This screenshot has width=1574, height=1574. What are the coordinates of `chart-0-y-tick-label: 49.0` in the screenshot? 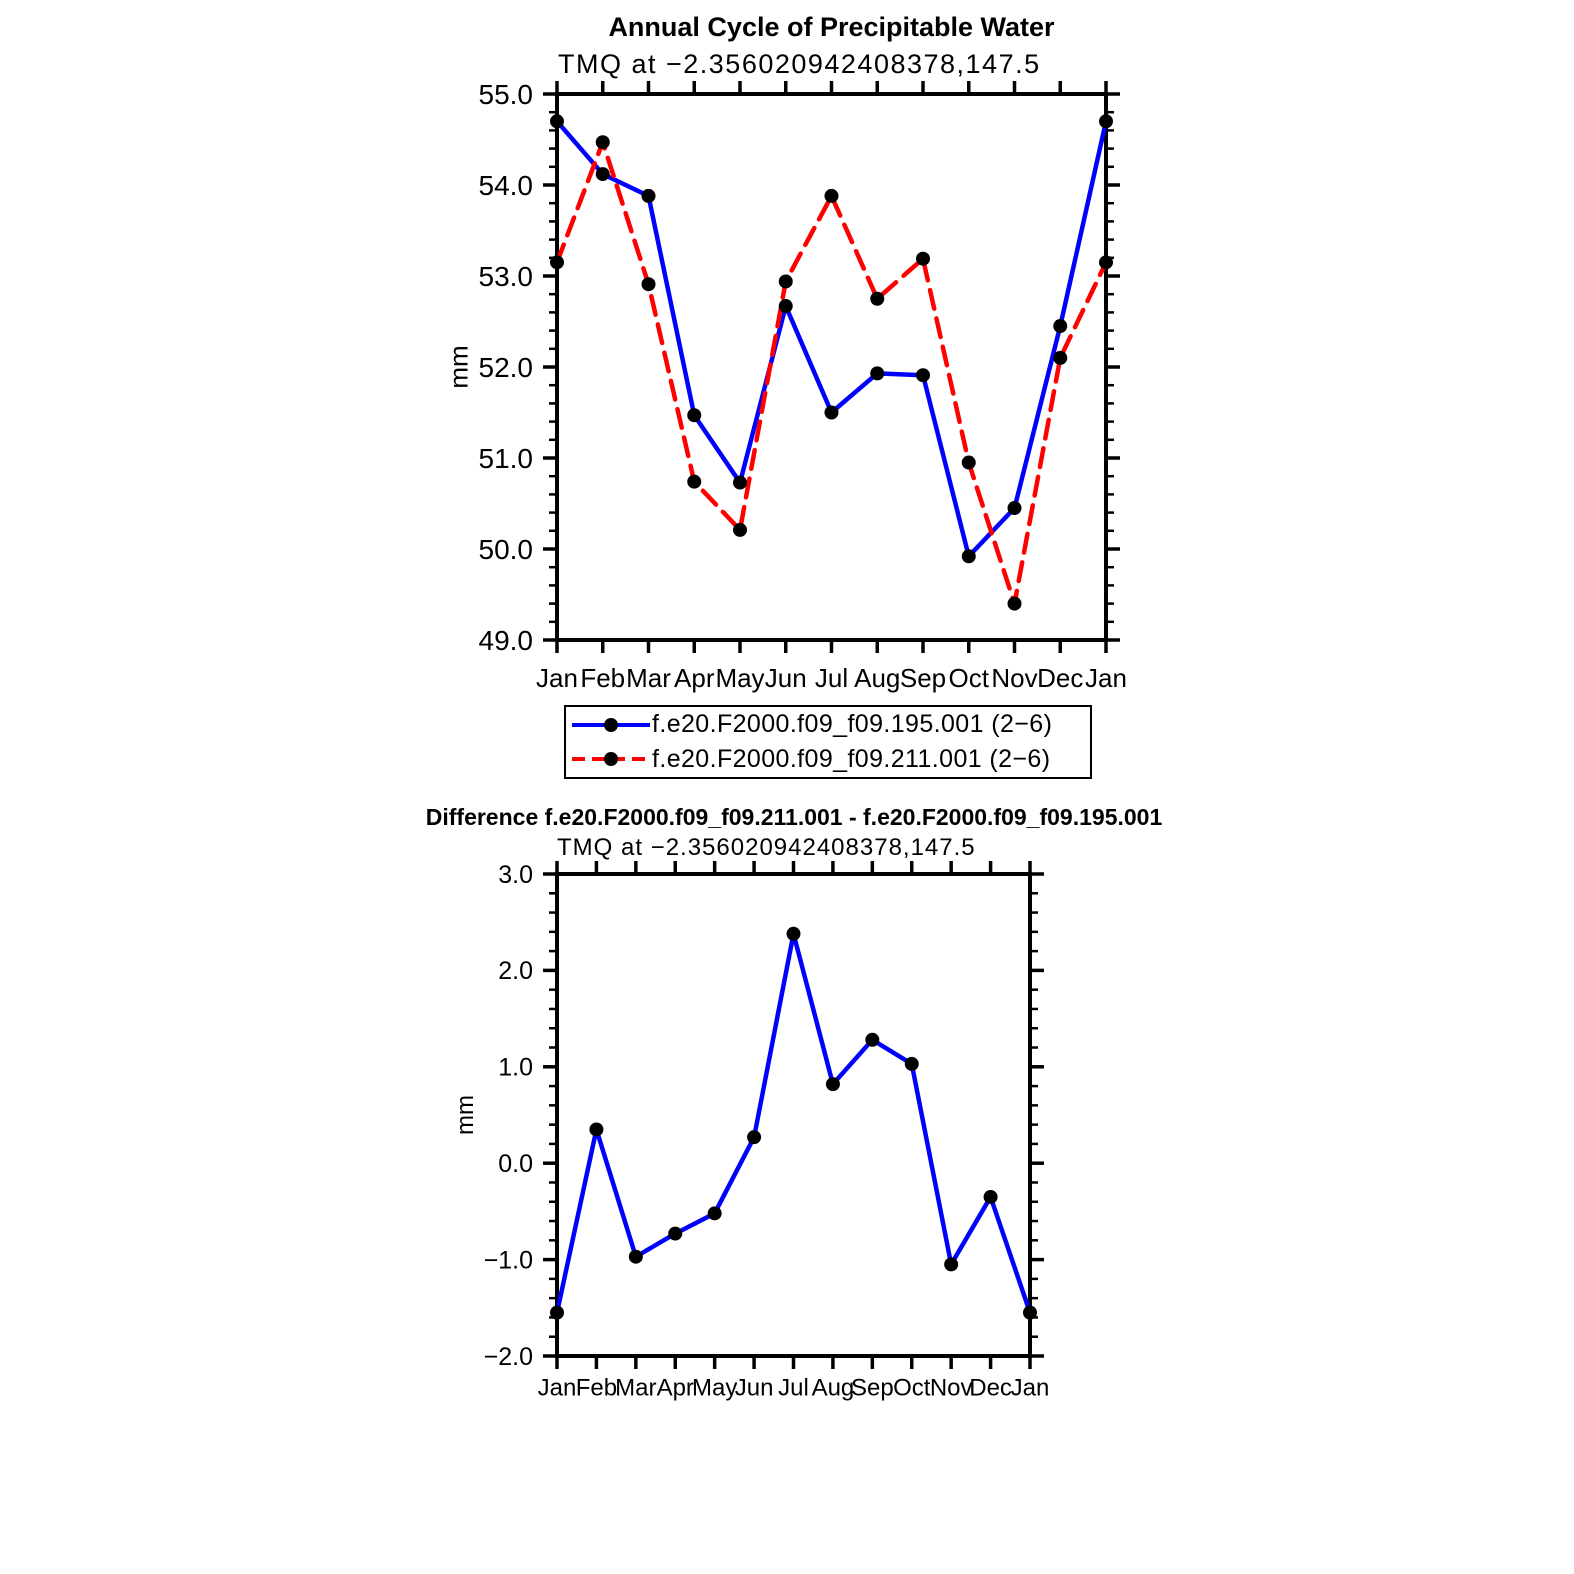 It's located at (506, 640).